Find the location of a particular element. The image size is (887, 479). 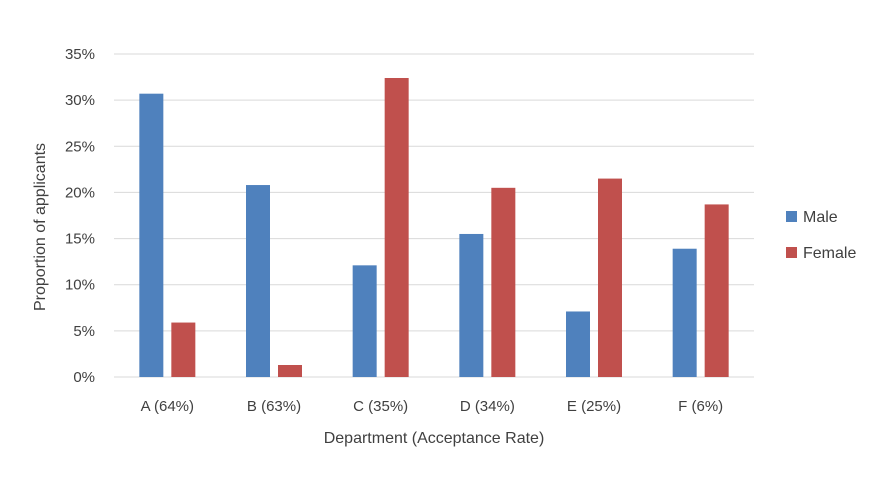

x-tick-label: D (34%) is located at coordinates (487, 406).